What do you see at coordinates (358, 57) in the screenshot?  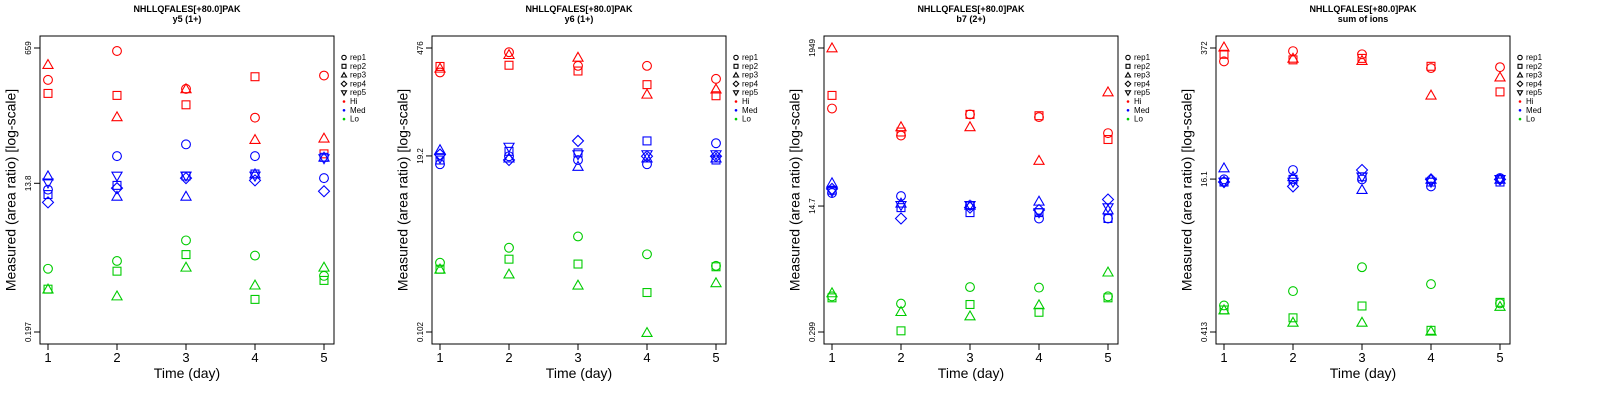 I see `legend-label-rep1: rep1` at bounding box center [358, 57].